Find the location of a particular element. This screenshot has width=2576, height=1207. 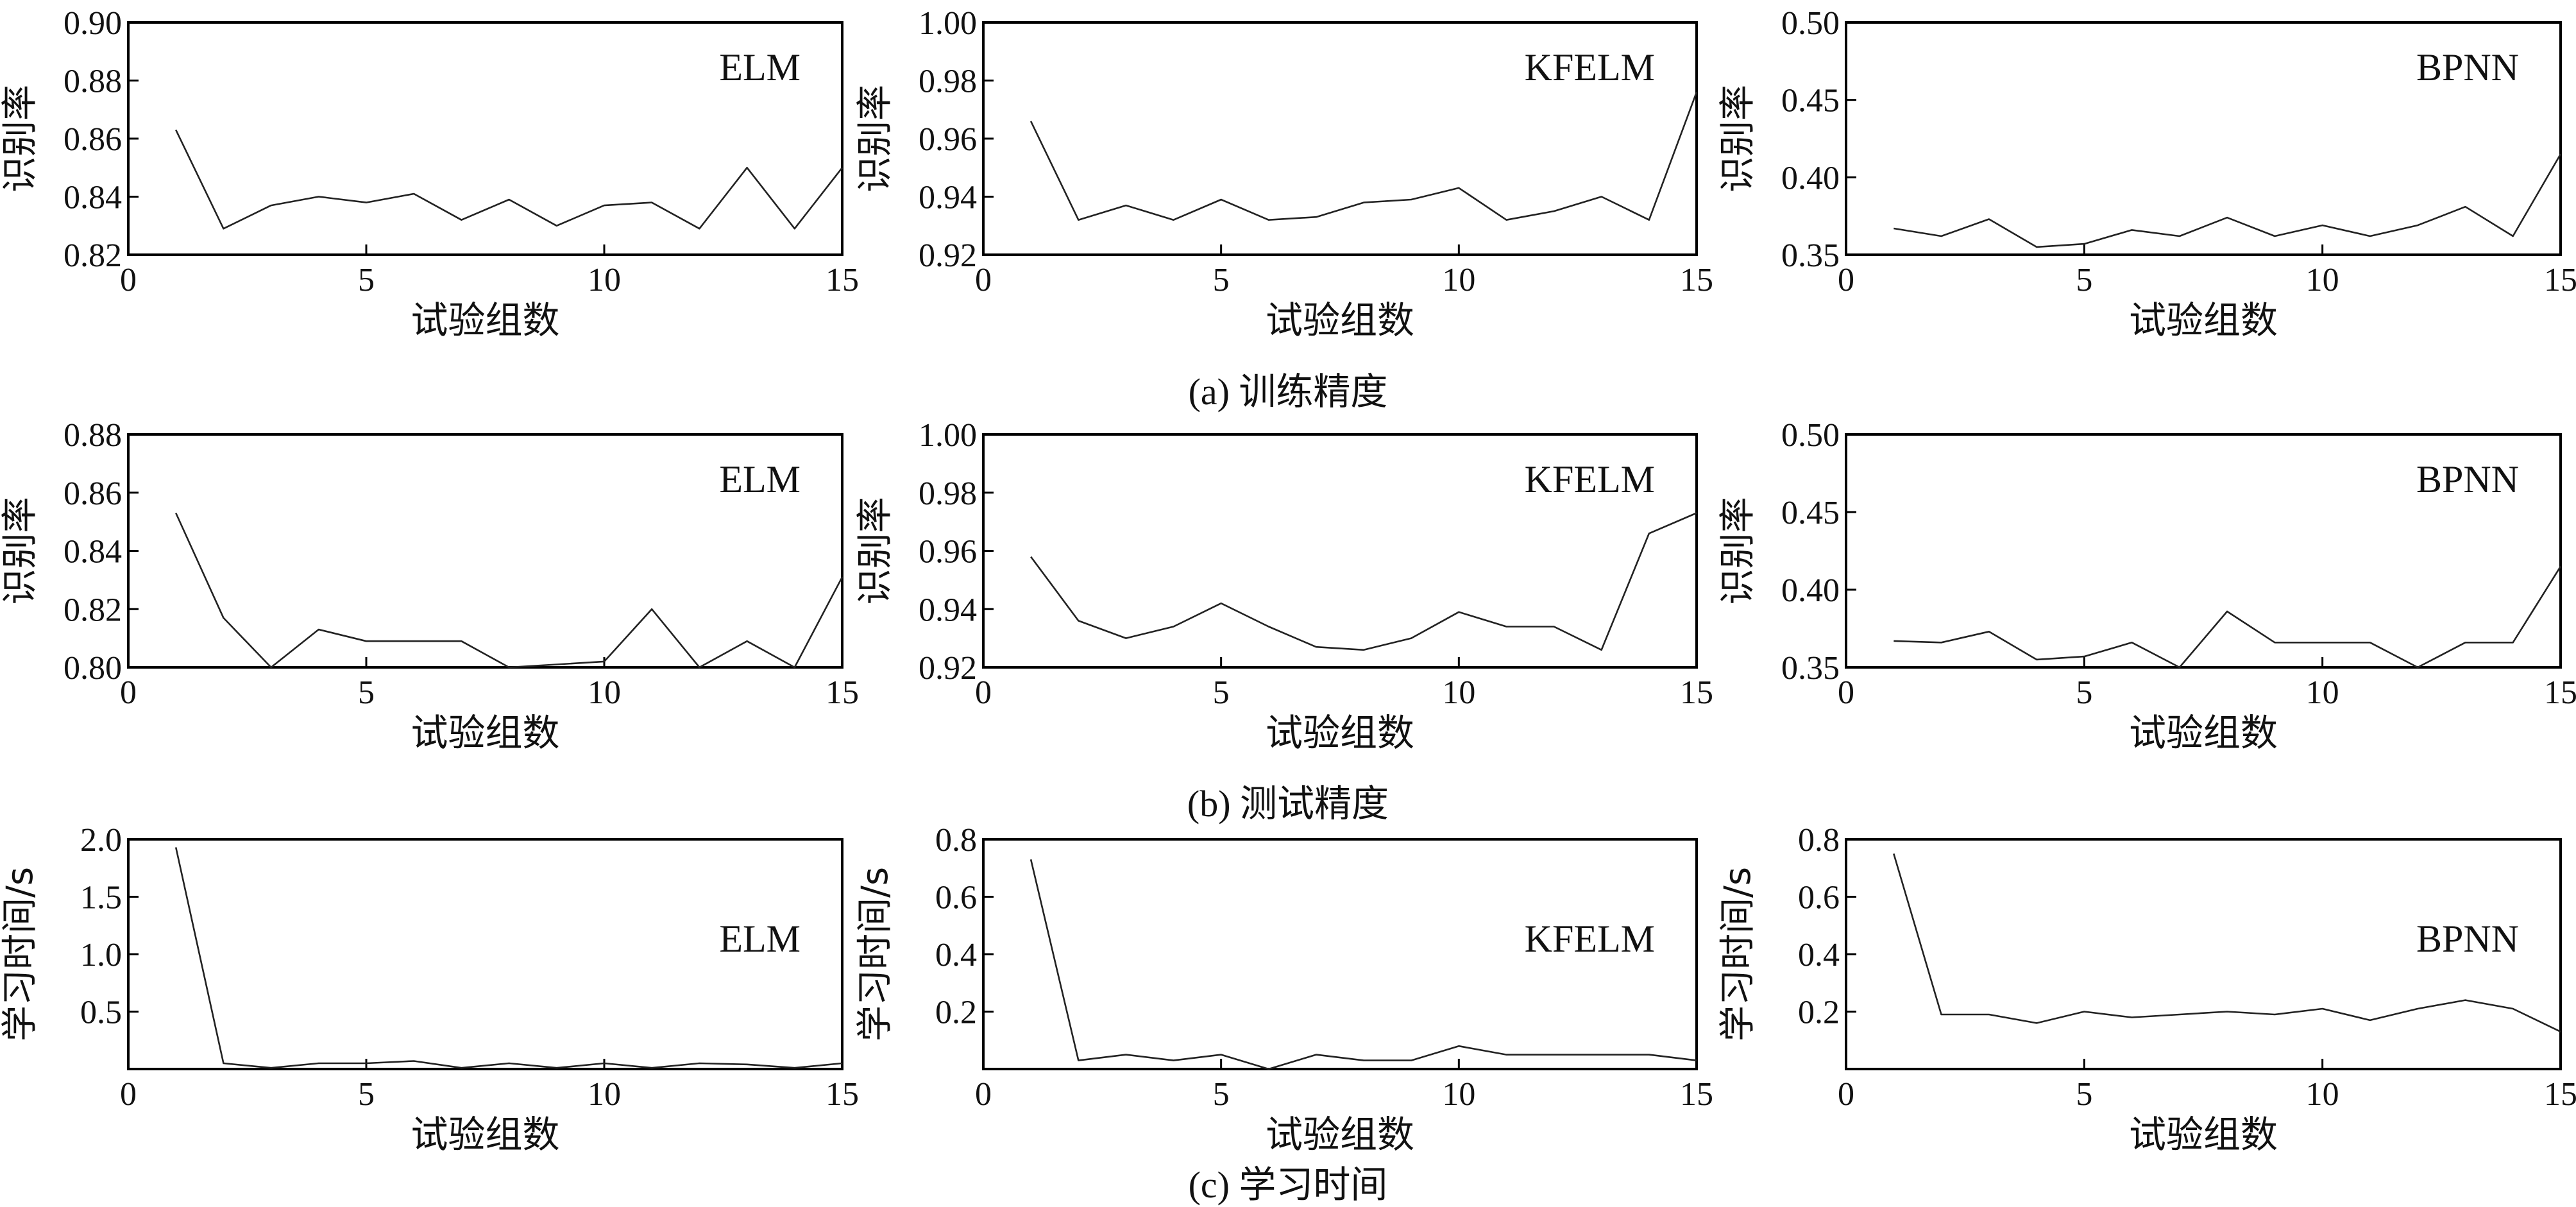

y-tick-label: 0.86 is located at coordinates (93, 494).